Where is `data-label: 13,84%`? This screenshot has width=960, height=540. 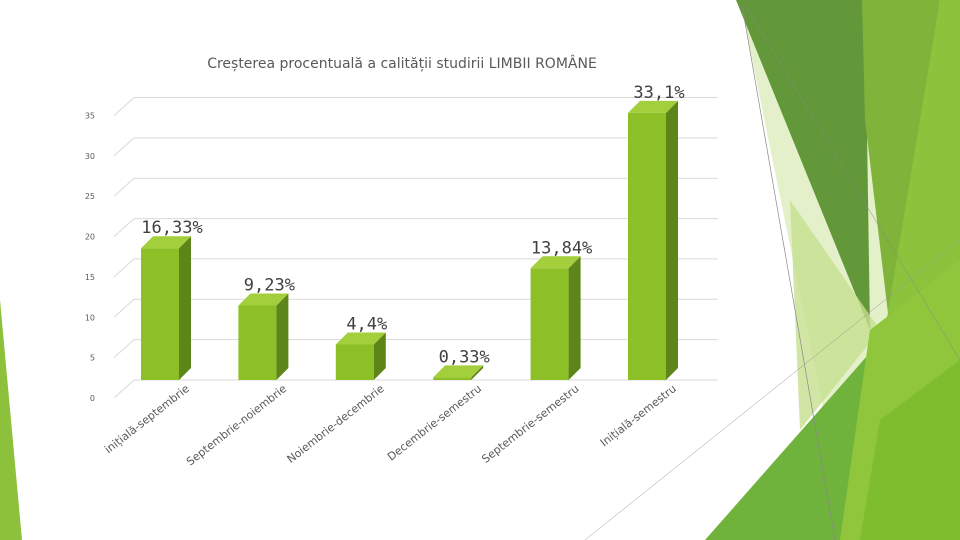 data-label: 13,84% is located at coordinates (561, 248).